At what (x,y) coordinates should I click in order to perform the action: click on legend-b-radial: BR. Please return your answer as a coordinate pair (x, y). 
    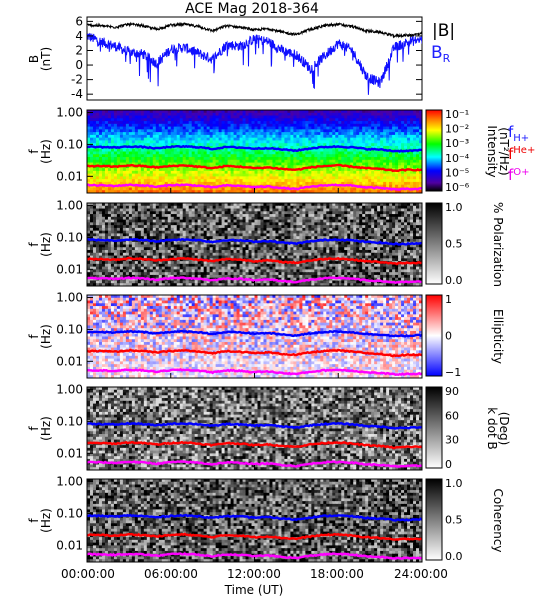
    Looking at the image, I should click on (441, 54).